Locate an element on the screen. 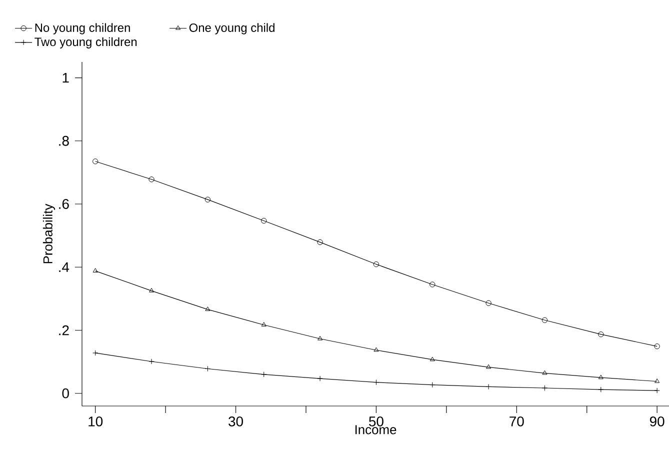 The image size is (669, 451). y-tick-label: 0 is located at coordinates (65, 393).